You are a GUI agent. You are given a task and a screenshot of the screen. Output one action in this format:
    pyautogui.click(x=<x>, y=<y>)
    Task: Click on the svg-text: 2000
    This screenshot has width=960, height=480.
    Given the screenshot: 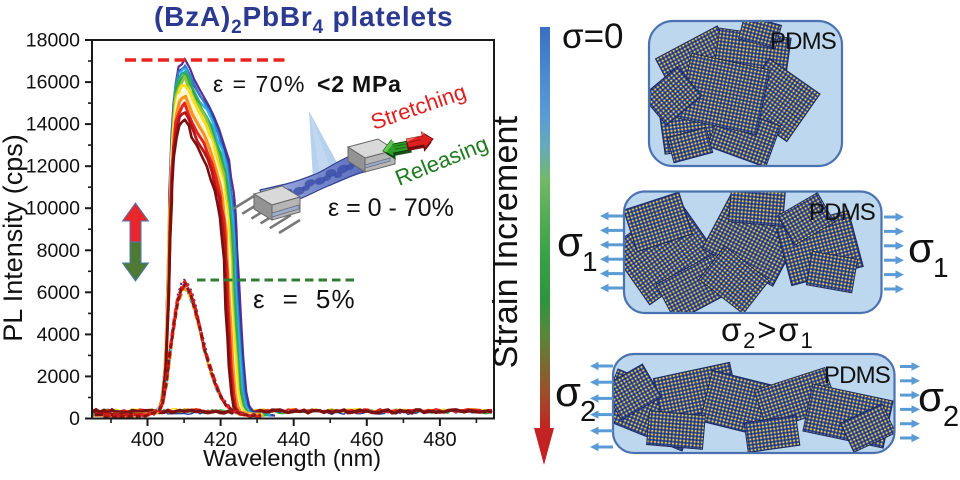 What is the action you would take?
    pyautogui.click(x=59, y=377)
    